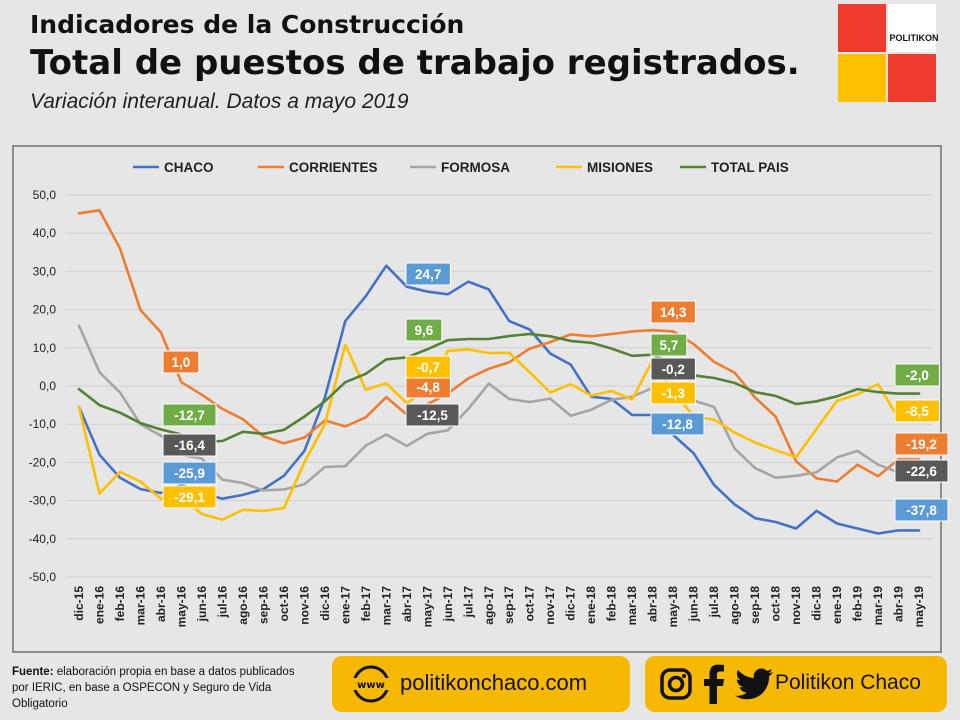  I want to click on x-tick-label: jul-16, so click(222, 602).